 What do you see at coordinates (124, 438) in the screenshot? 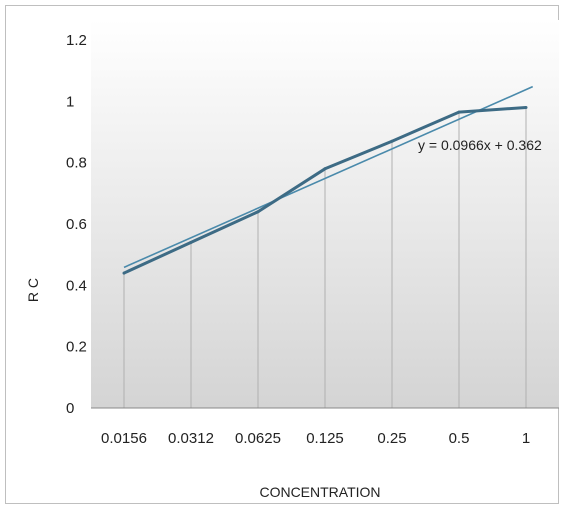
I see `x-tick-label-0: 0.0156` at bounding box center [124, 438].